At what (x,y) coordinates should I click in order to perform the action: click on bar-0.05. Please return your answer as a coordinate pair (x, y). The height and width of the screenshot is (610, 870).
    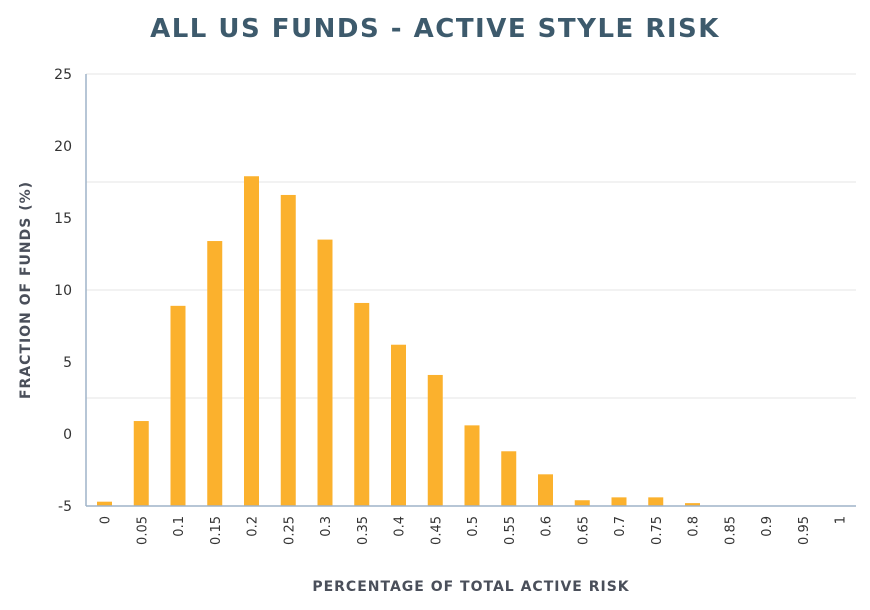
    Looking at the image, I should click on (141, 463).